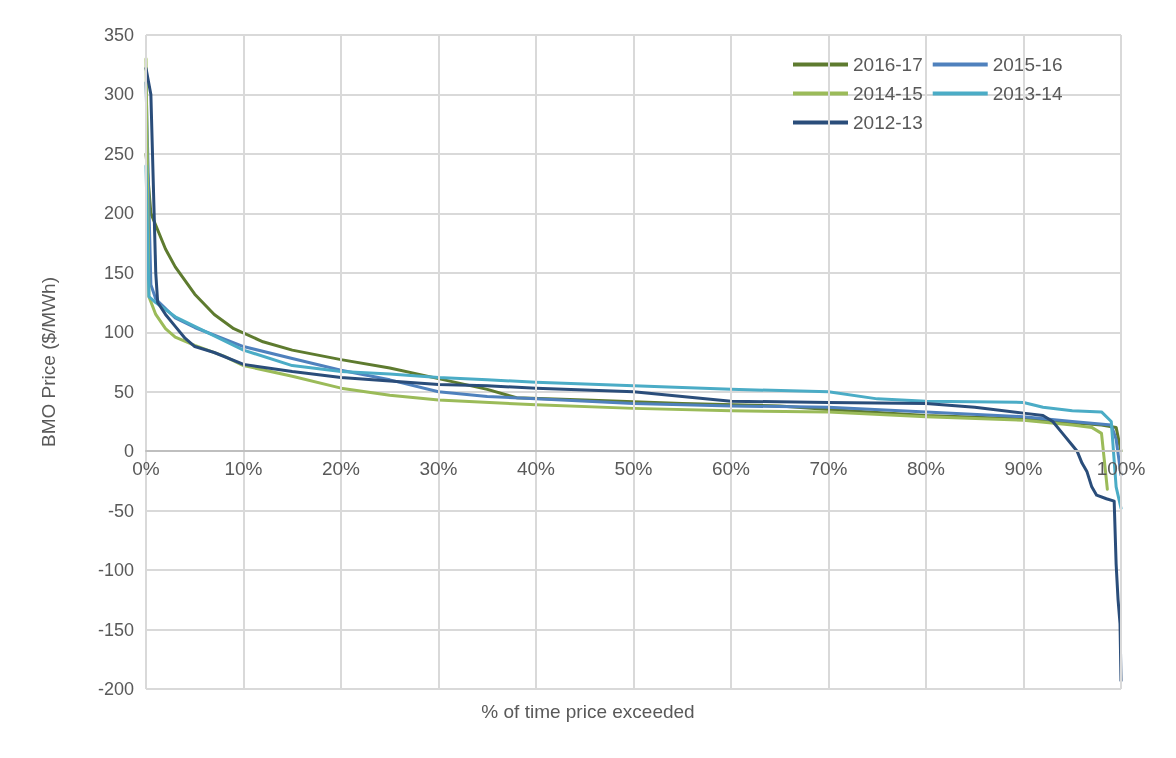  What do you see at coordinates (123, 391) in the screenshot?
I see `y-tick-label: 50` at bounding box center [123, 391].